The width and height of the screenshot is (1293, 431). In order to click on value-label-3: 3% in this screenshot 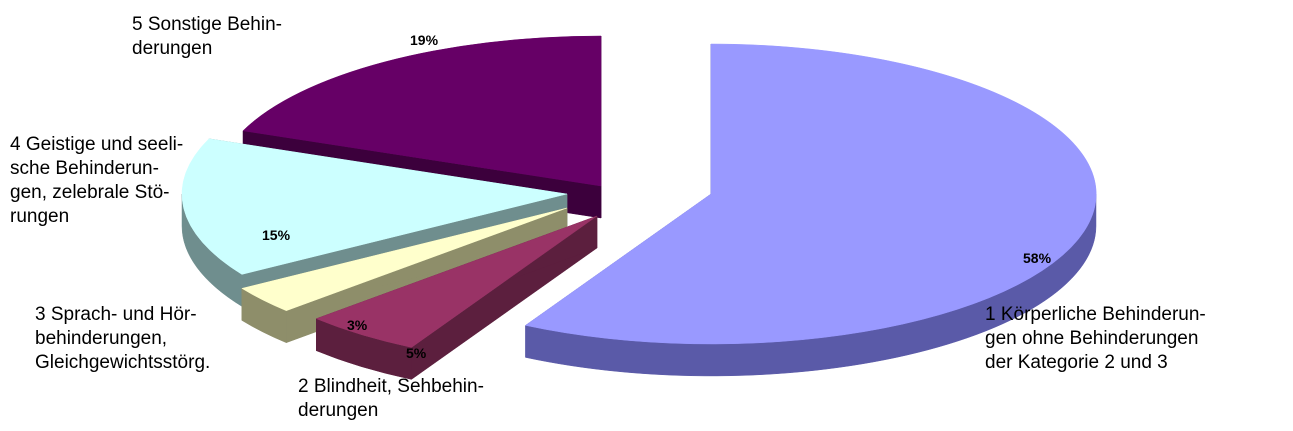, I will do `click(357, 325)`.